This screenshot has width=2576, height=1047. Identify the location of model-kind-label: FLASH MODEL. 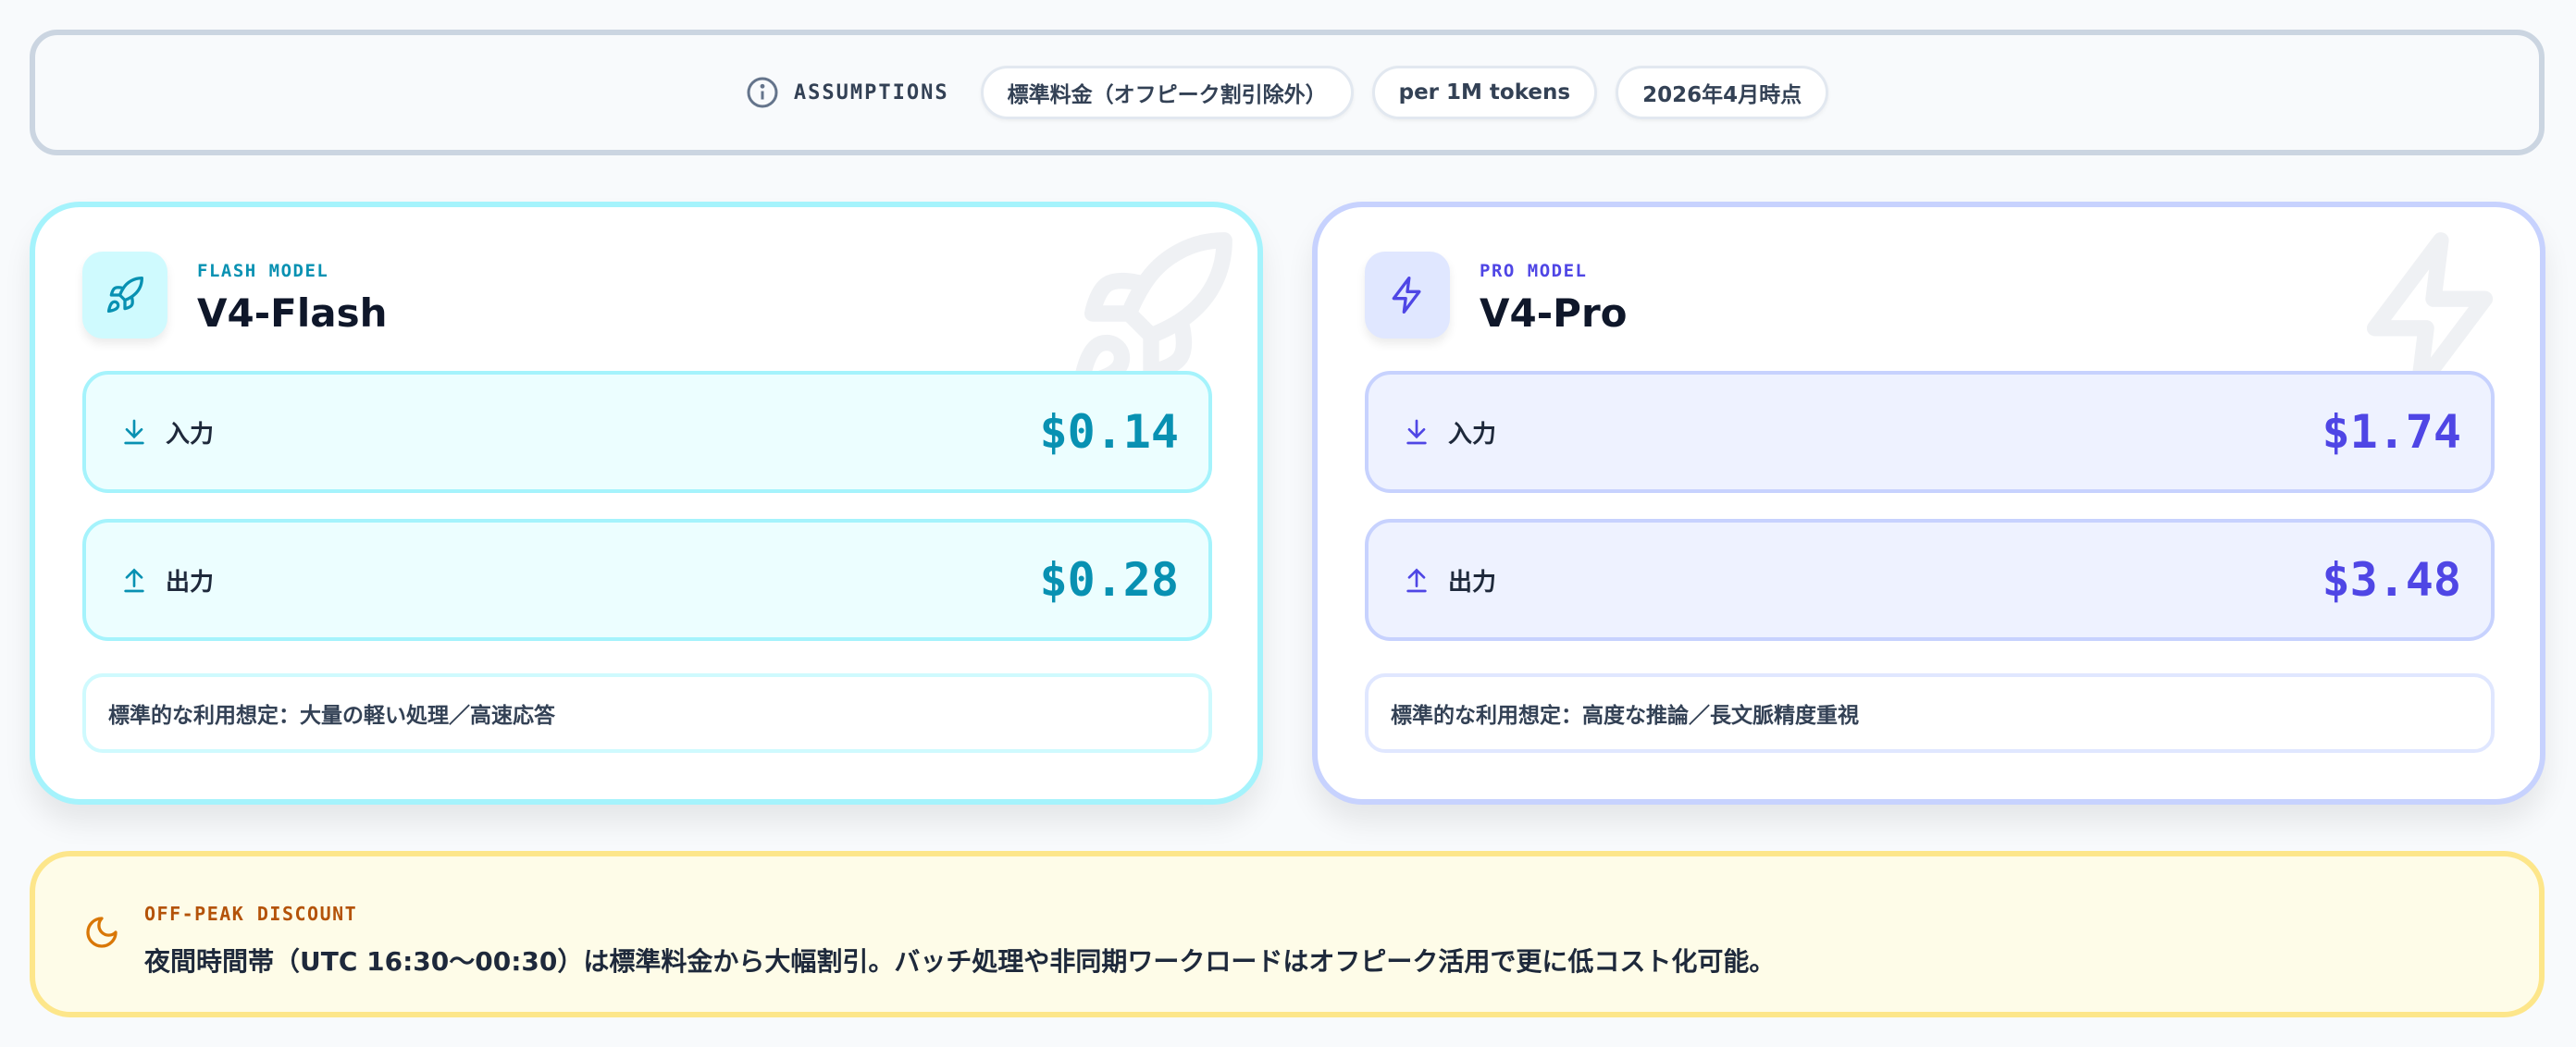
(263, 271).